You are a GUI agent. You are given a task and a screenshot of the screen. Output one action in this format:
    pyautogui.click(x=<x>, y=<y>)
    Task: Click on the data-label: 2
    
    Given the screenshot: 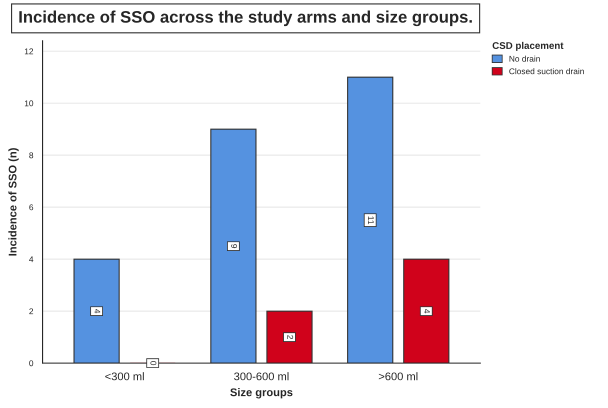 What is the action you would take?
    pyautogui.click(x=290, y=337)
    